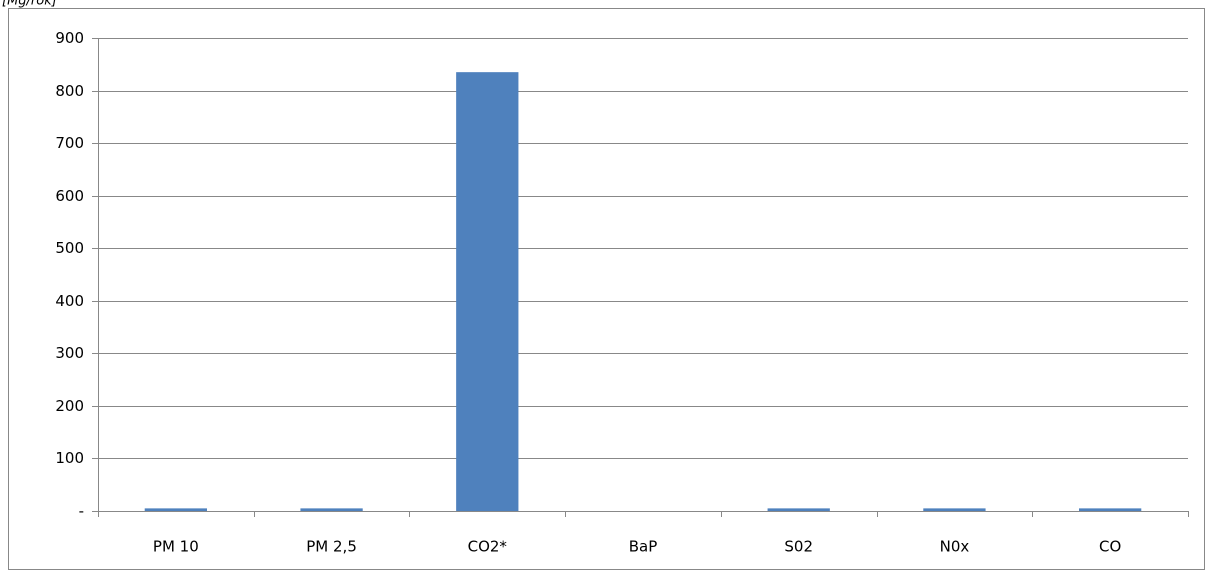  Describe the element at coordinates (29, 4) in the screenshot. I see `y-axis-label: [Mg/rok]` at that location.